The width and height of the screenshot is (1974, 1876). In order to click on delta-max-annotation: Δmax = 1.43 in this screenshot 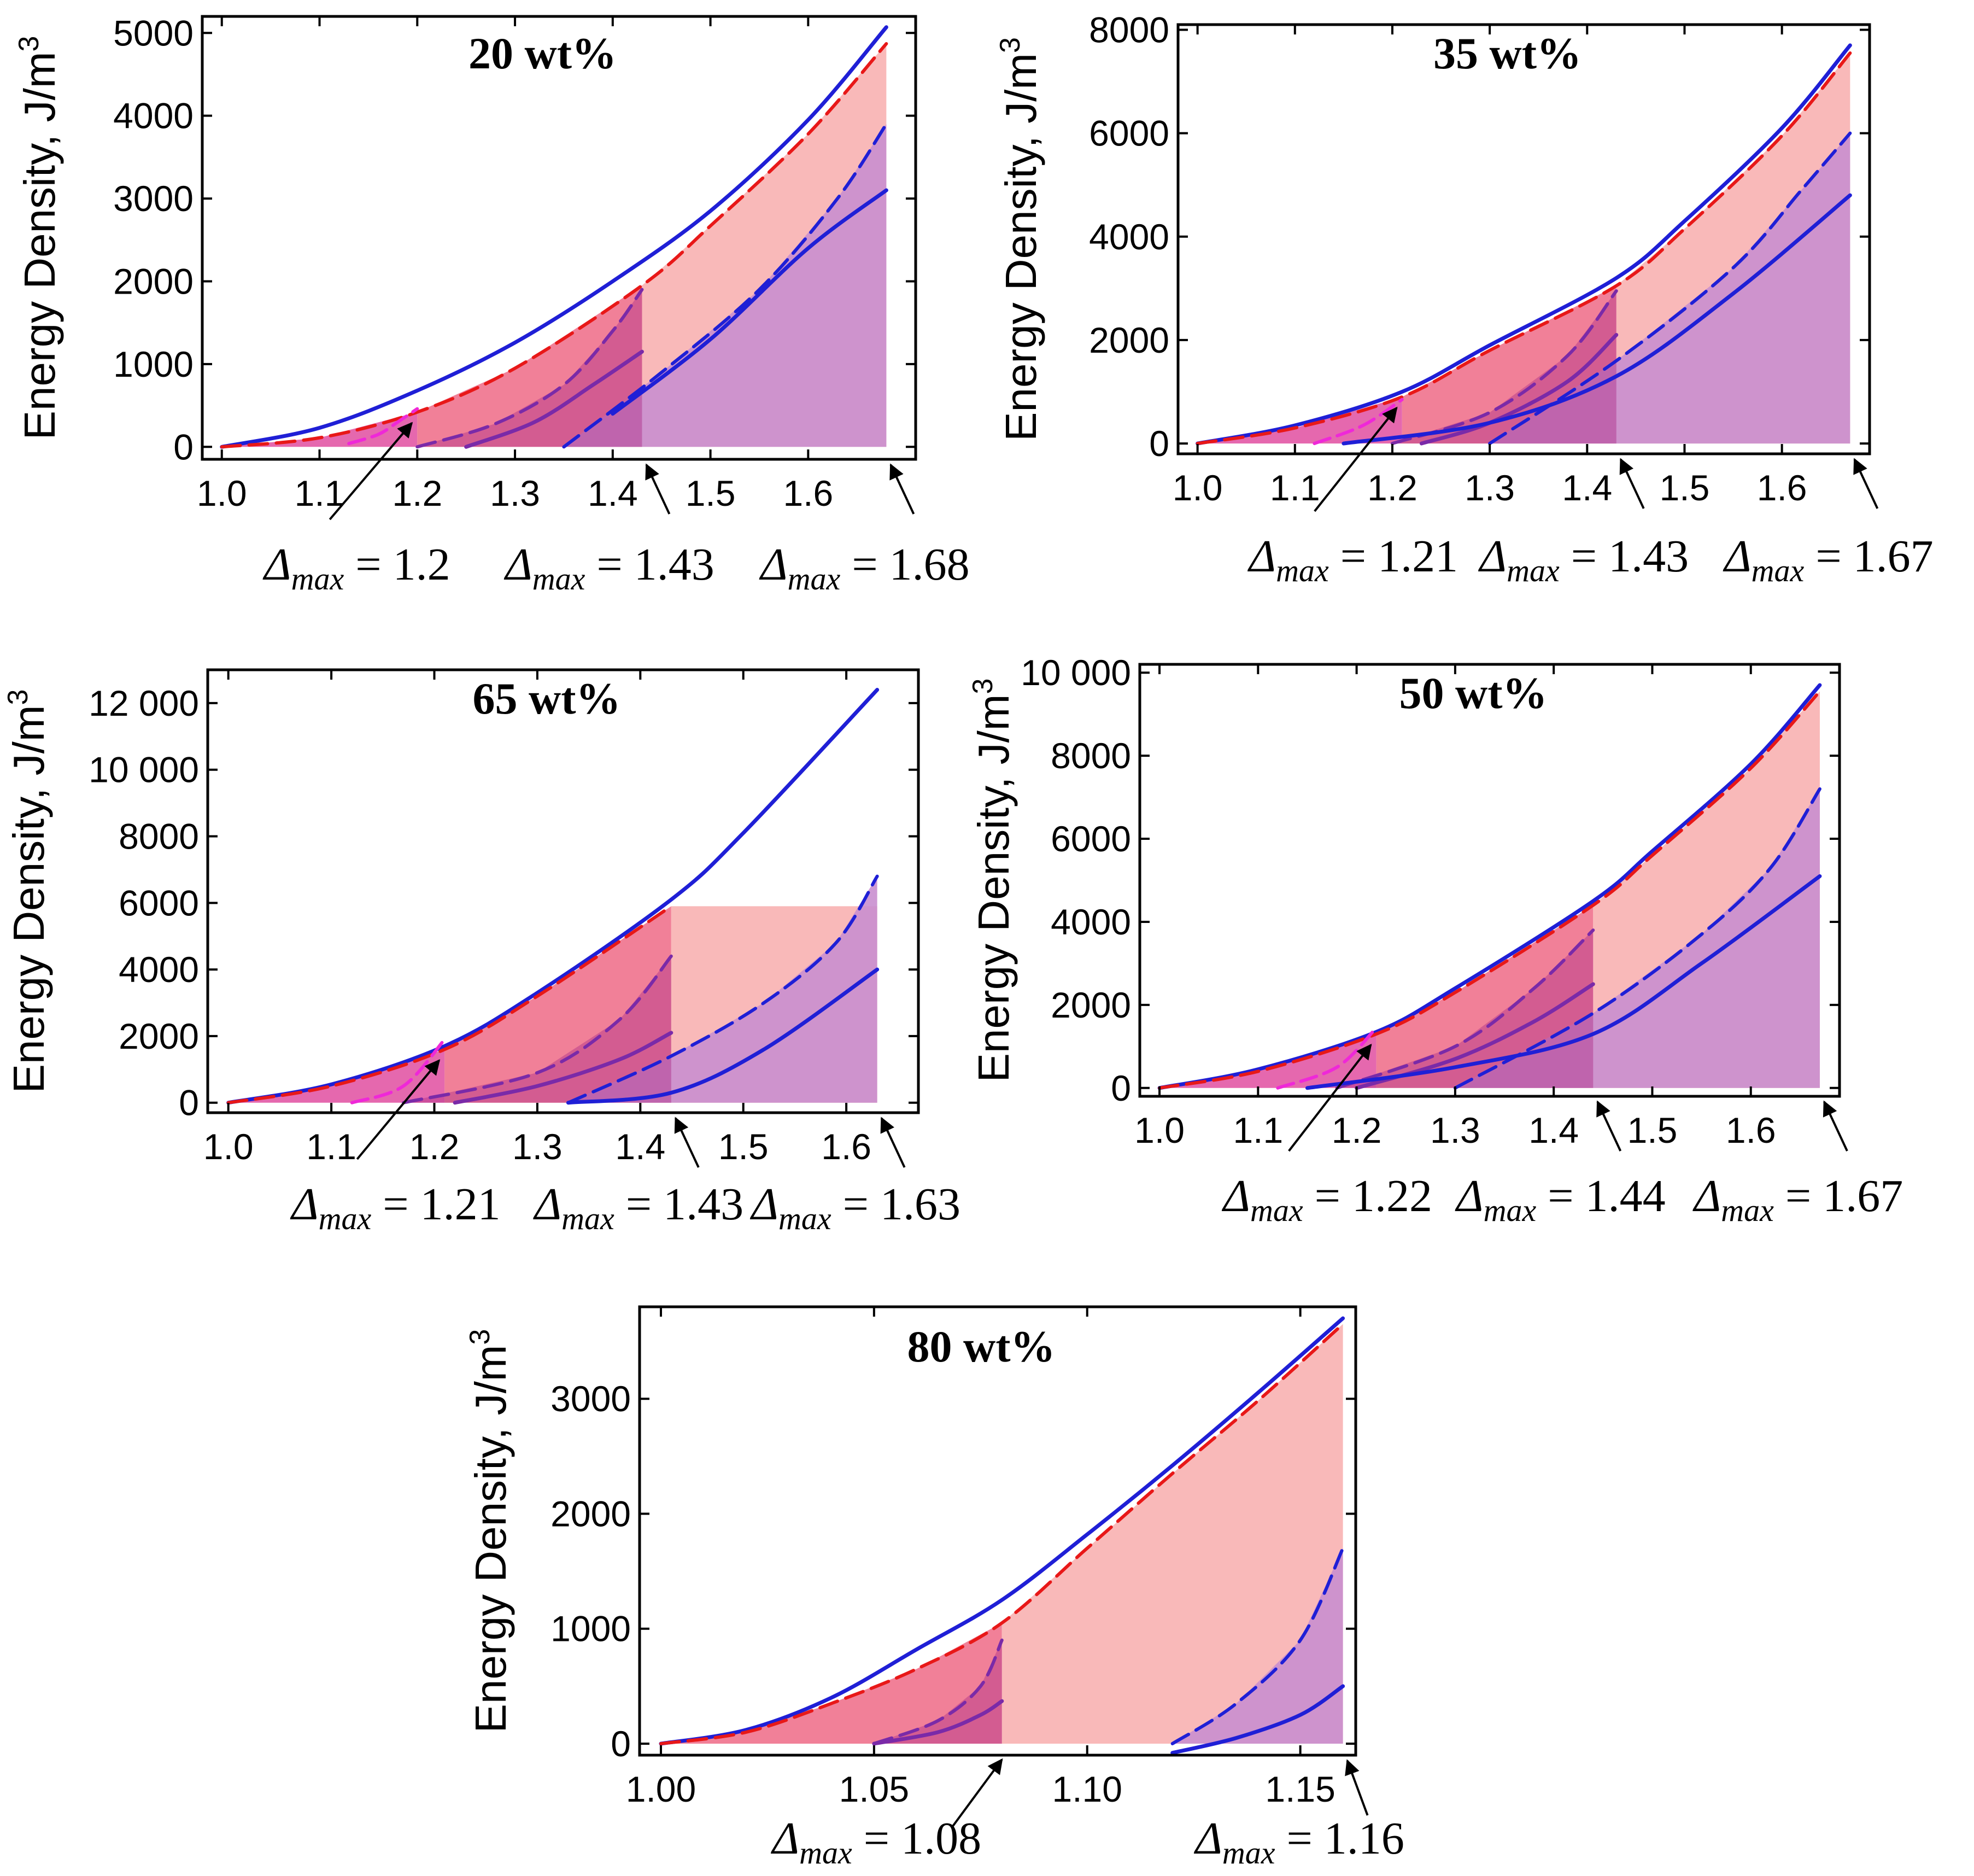, I will do `click(1583, 559)`.